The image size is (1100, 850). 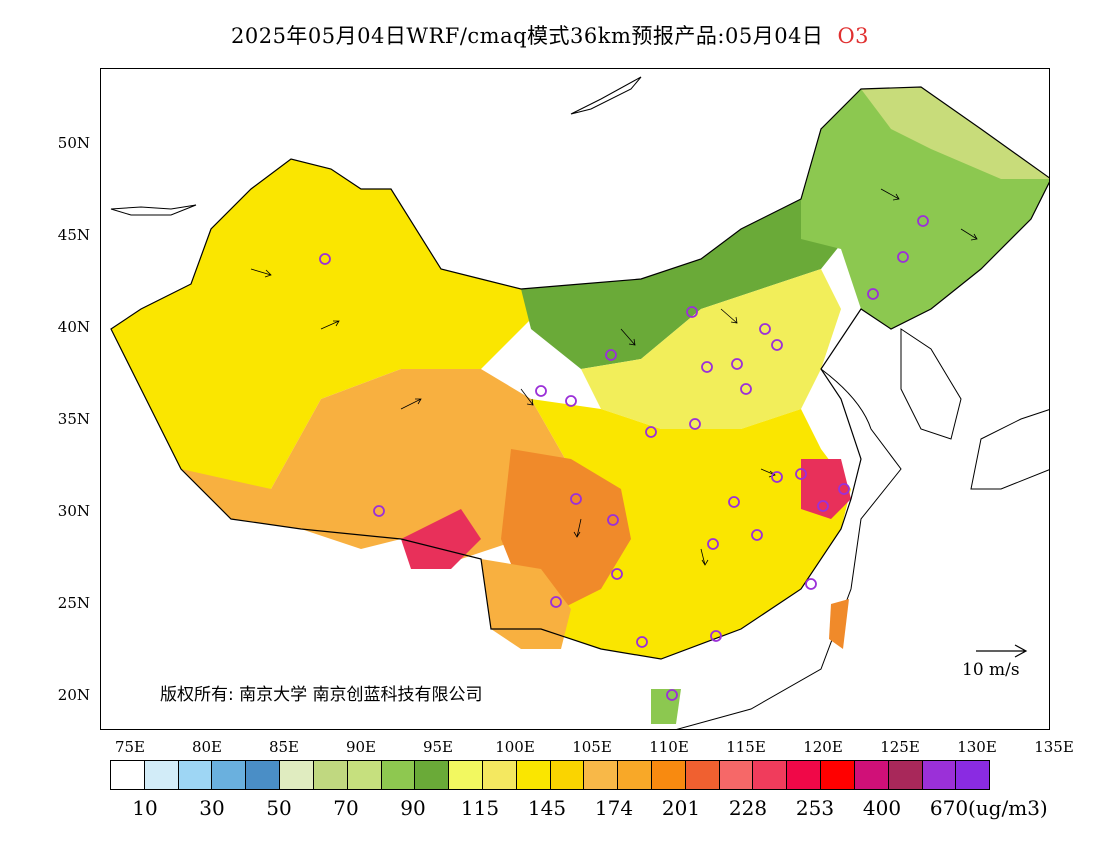 What do you see at coordinates (73, 603) in the screenshot?
I see `lat-tick-label: 25N` at bounding box center [73, 603].